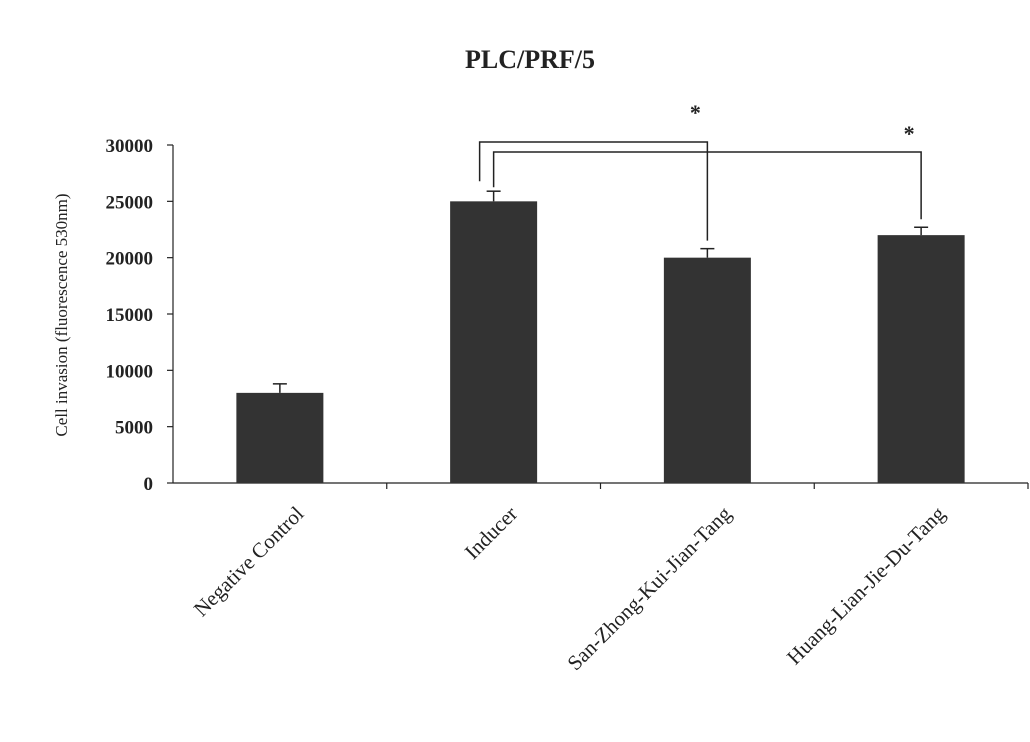 This screenshot has width=1030, height=742. I want to click on y-tick-label: 25000, so click(130, 202).